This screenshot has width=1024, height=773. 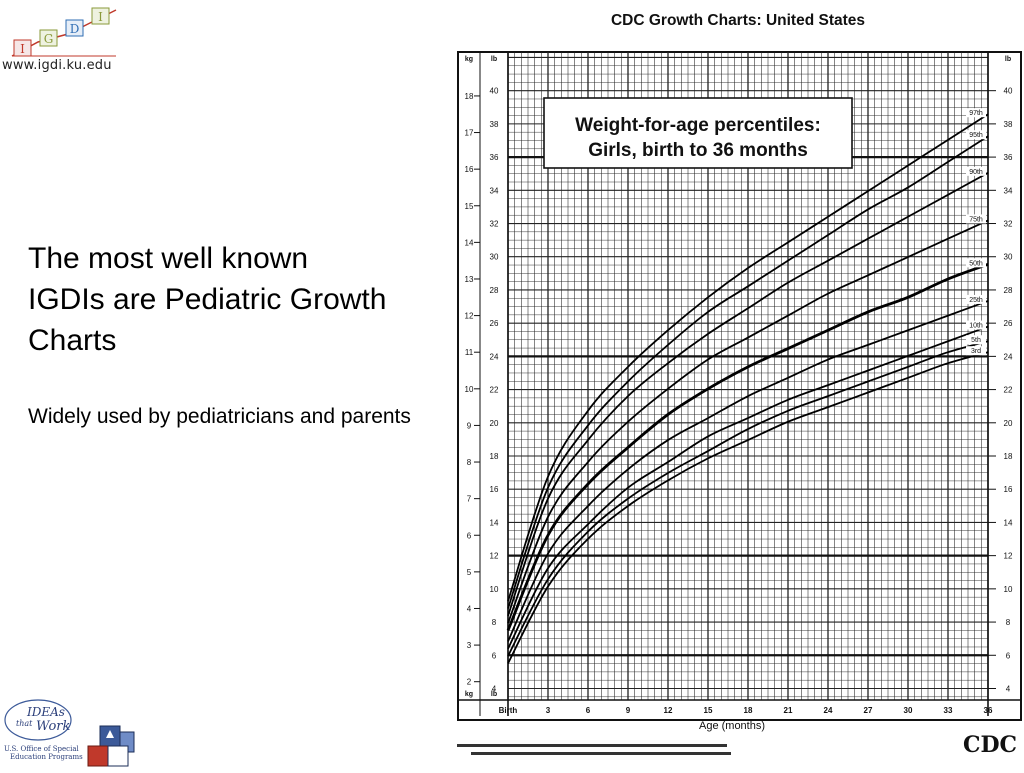 I want to click on chart-title-line2: Girls, birth to 36 months, so click(x=698, y=150).